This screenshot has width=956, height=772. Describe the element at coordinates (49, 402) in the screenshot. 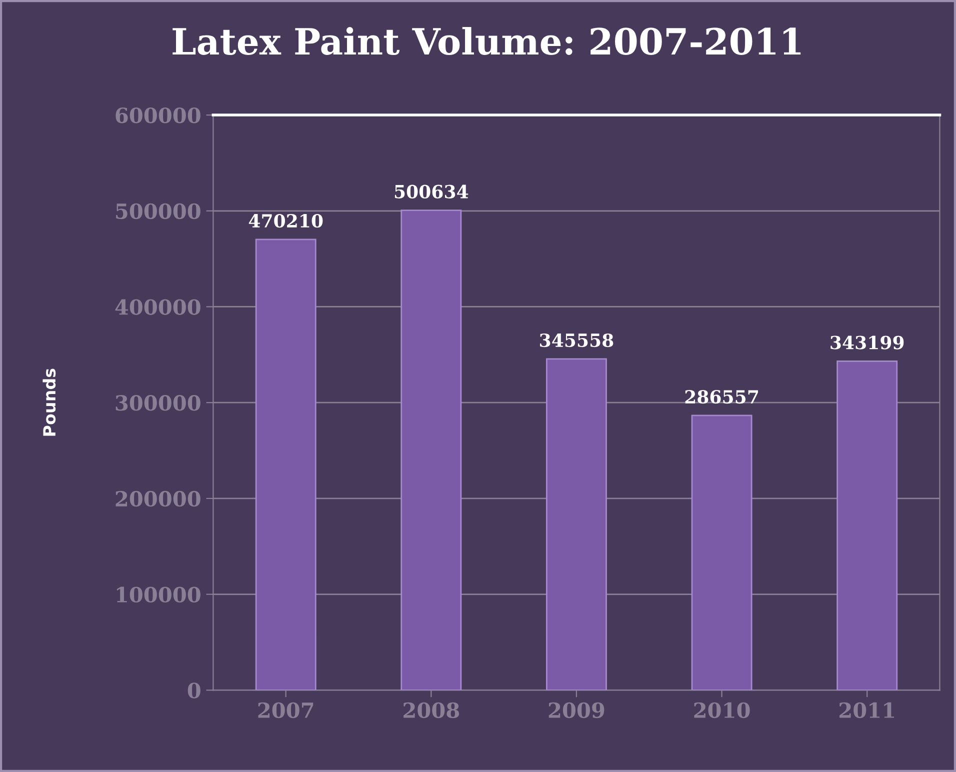

I see `y-axis-title: Pounds` at that location.